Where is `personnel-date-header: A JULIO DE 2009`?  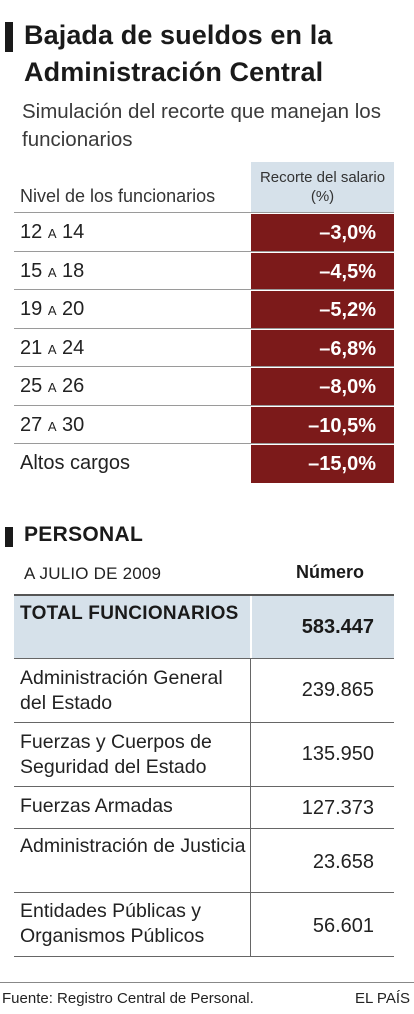
personnel-date-header: A JULIO DE 2009 is located at coordinates (93, 573).